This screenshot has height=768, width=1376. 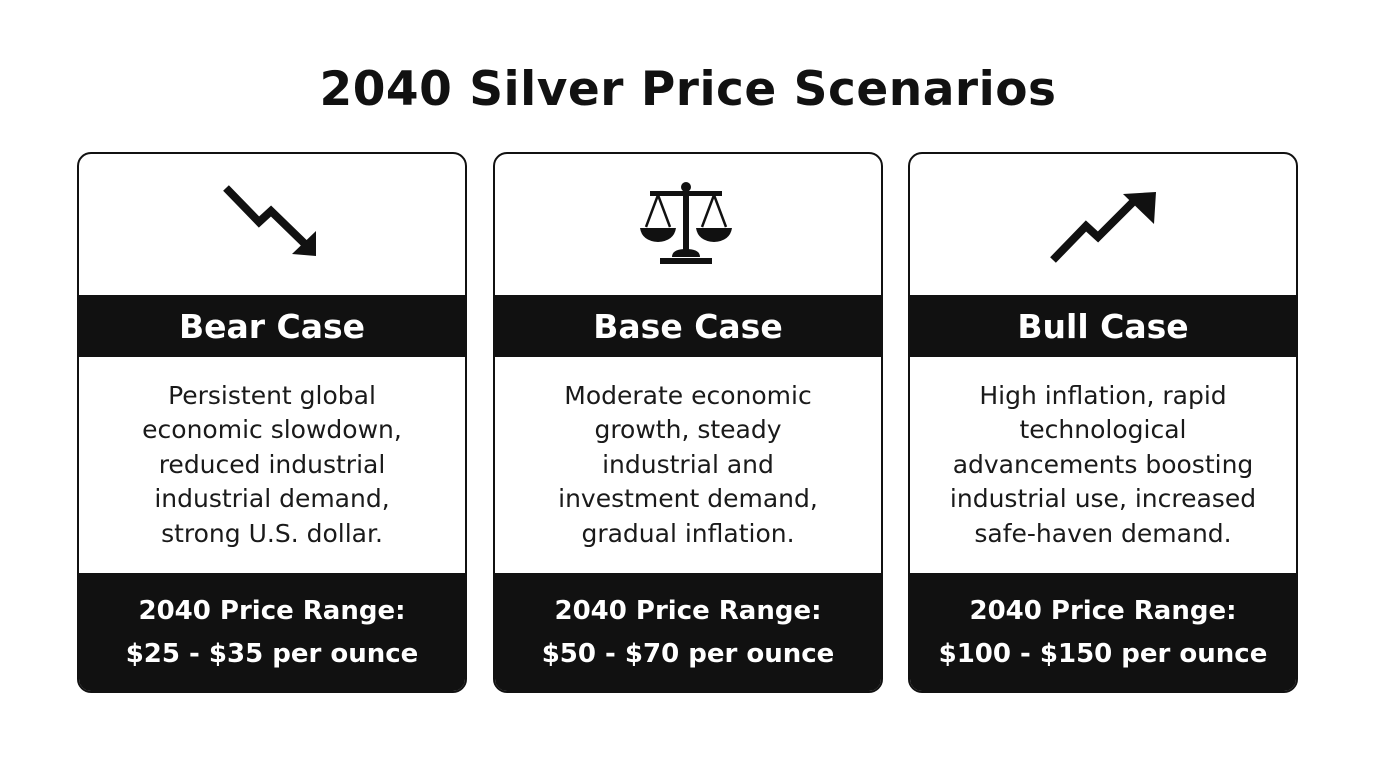 I want to click on trend-up-arrow-icon, so click(x=1103, y=227).